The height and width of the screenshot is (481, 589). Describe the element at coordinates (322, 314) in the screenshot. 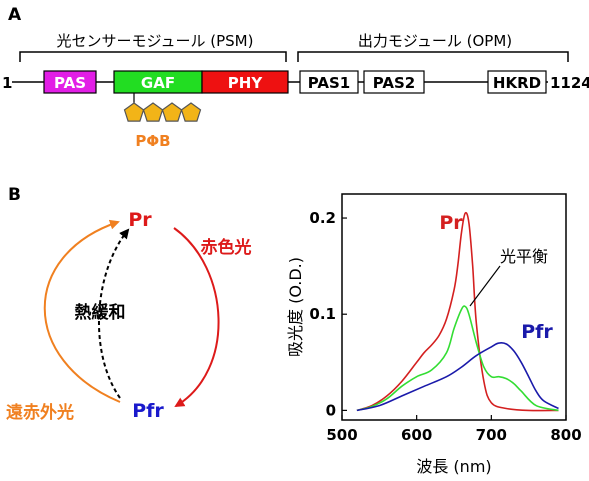

I see `y-tick-label: 0.1` at that location.